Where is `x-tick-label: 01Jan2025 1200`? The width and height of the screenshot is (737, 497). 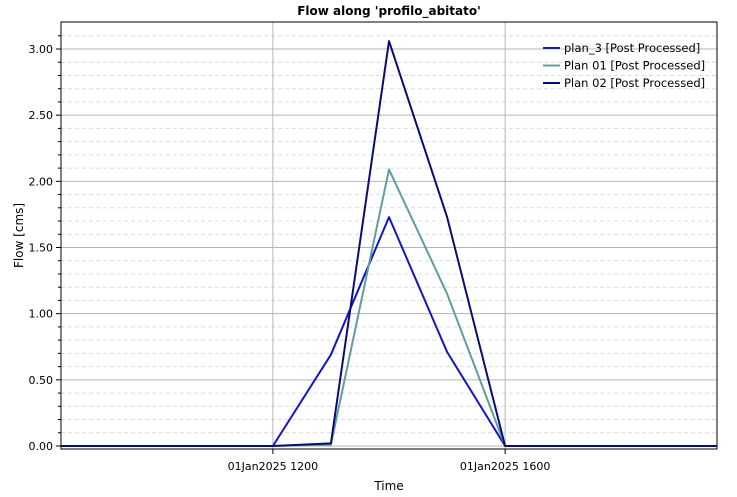 x-tick-label: 01Jan2025 1200 is located at coordinates (273, 466).